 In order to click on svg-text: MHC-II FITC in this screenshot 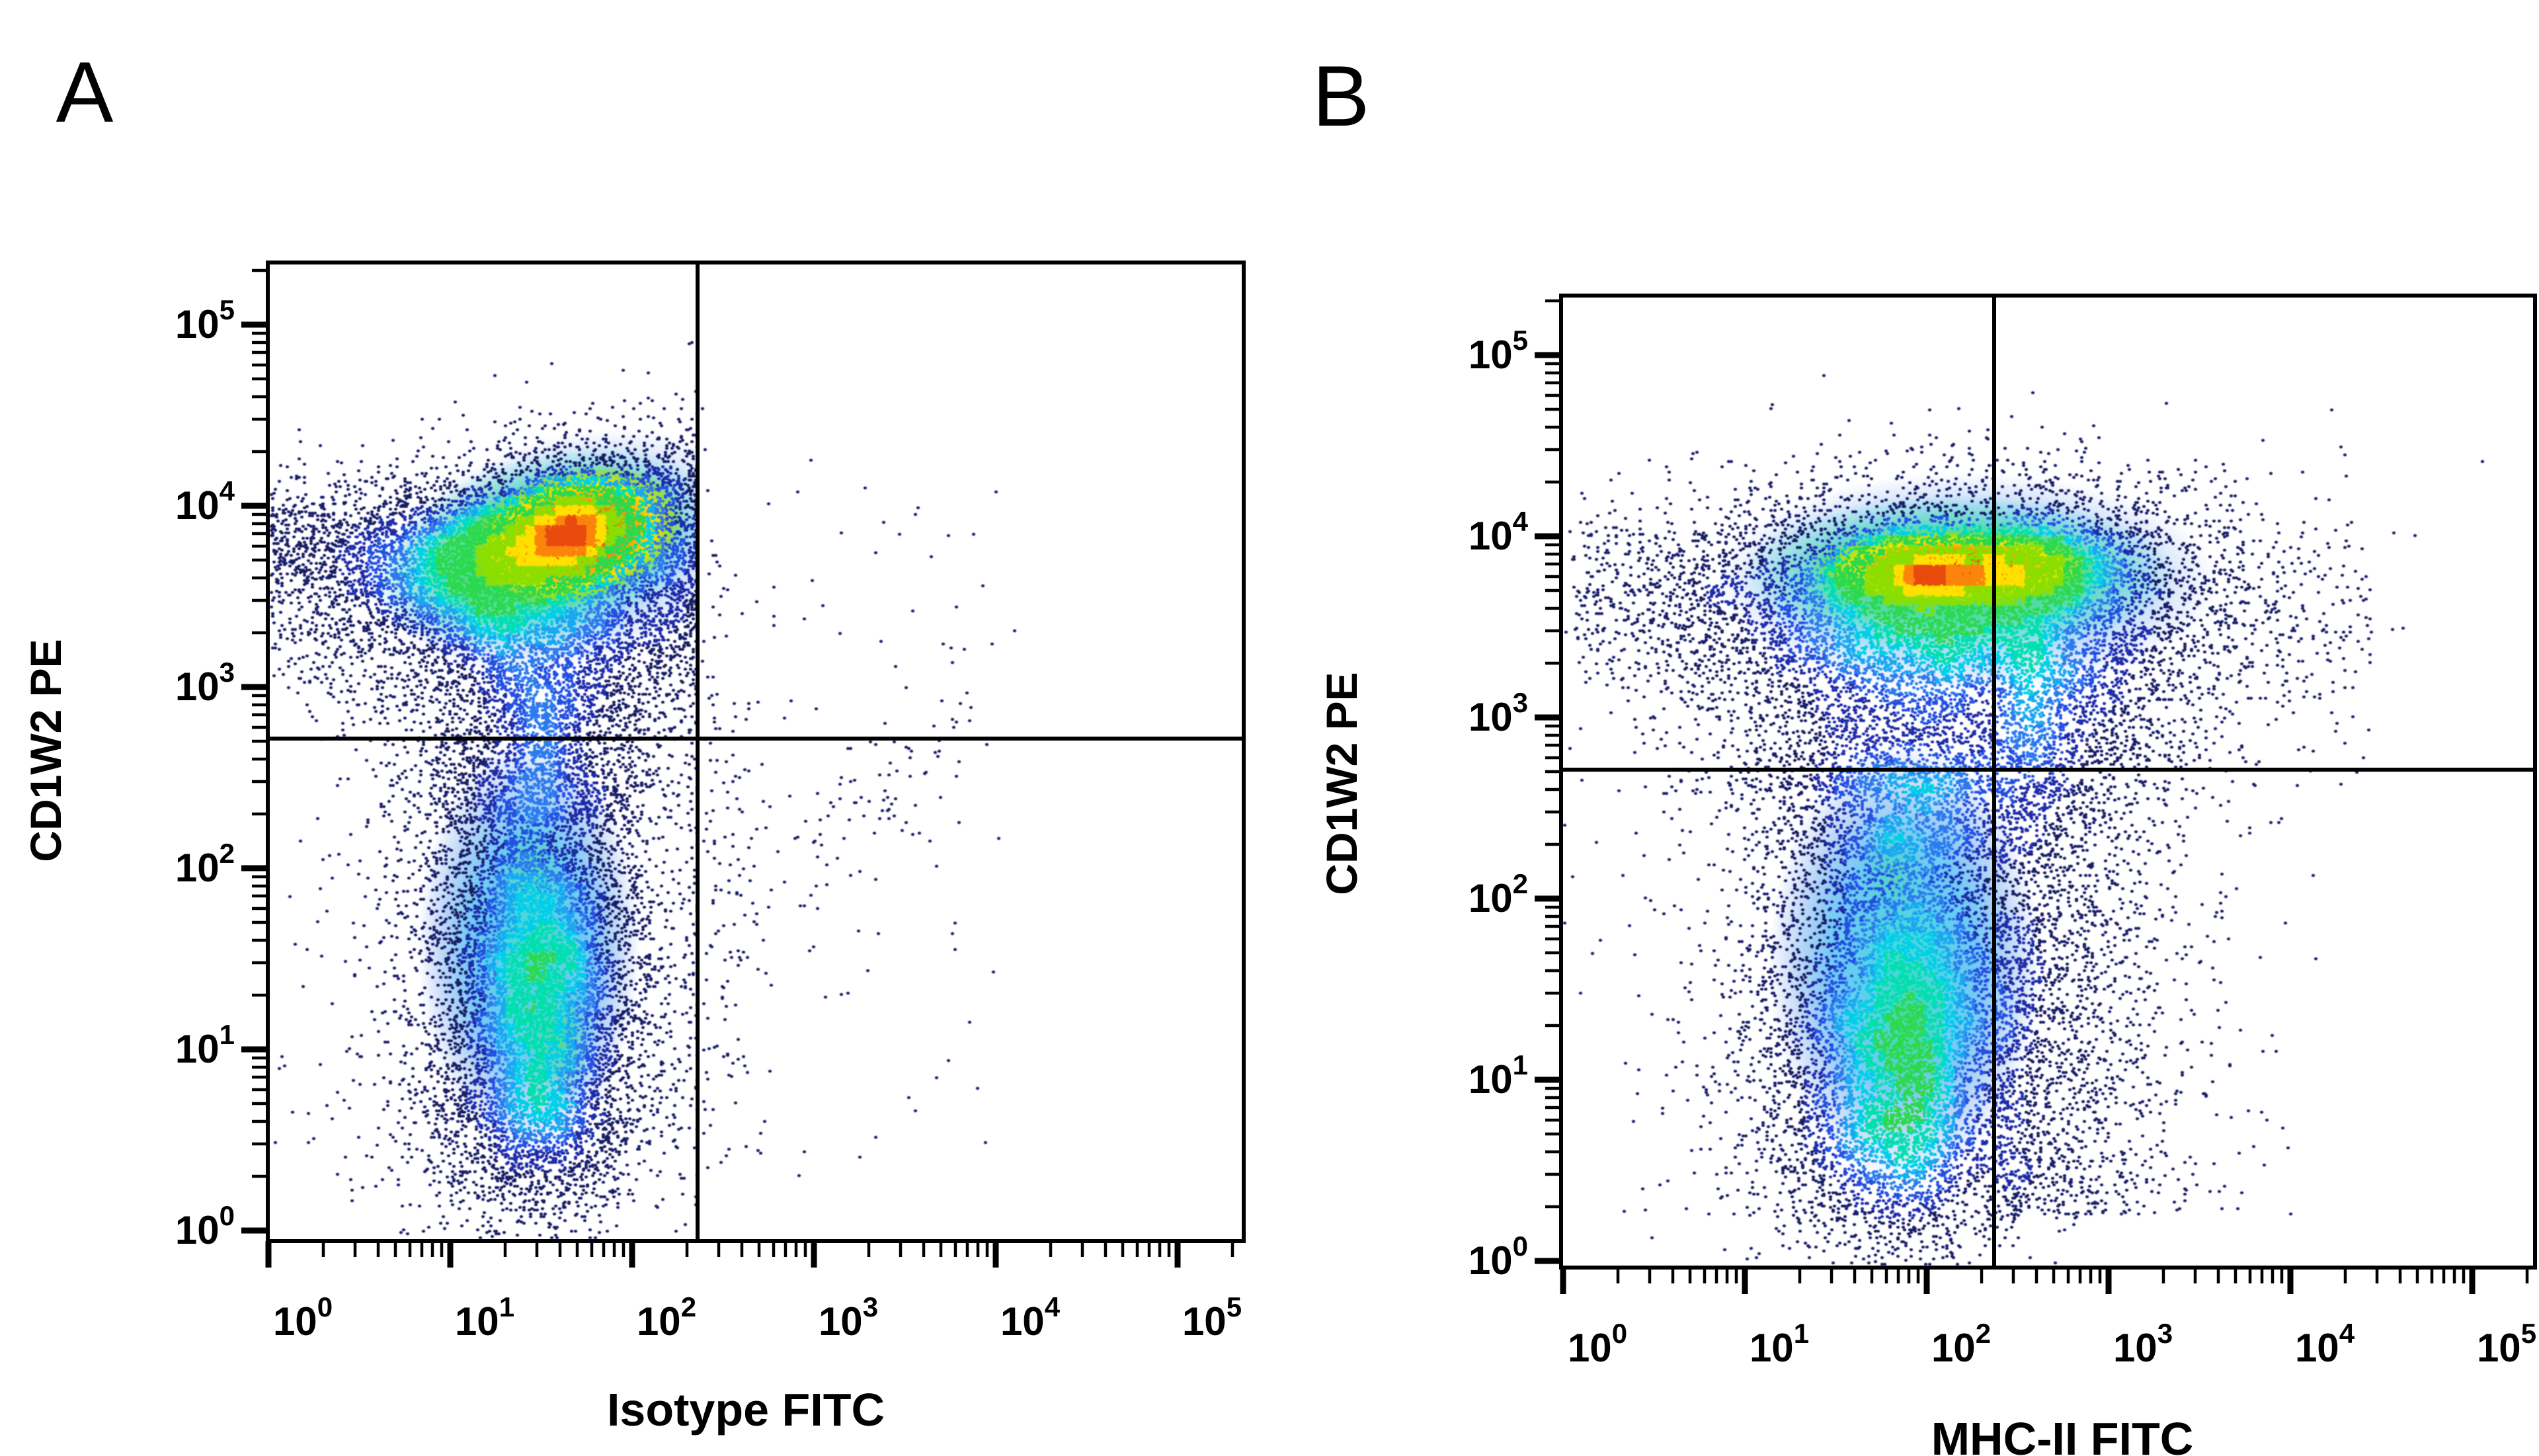, I will do `click(2062, 1434)`.